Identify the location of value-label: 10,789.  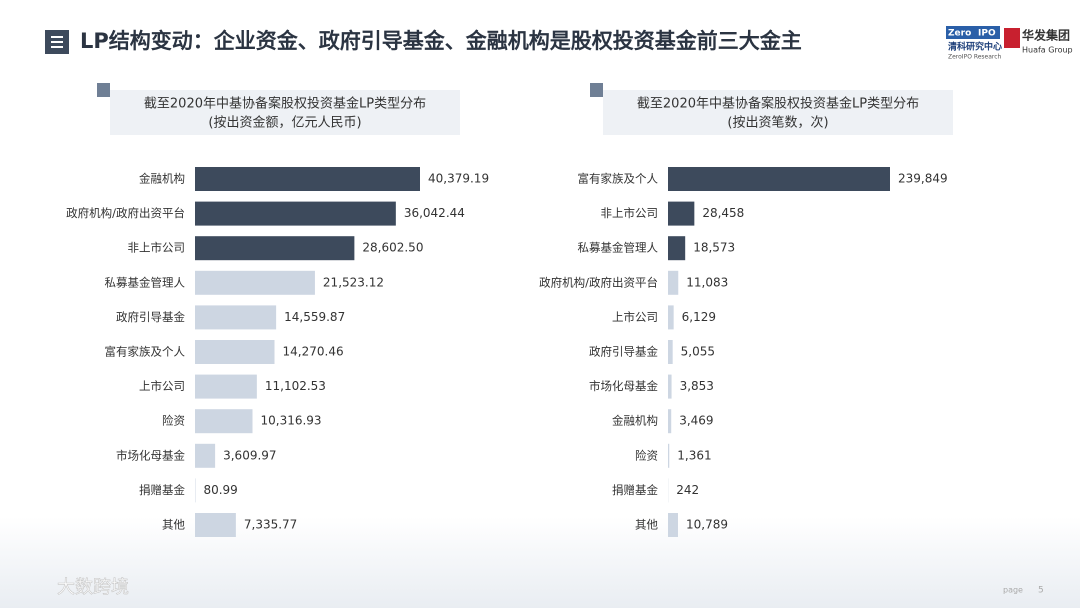
(707, 525).